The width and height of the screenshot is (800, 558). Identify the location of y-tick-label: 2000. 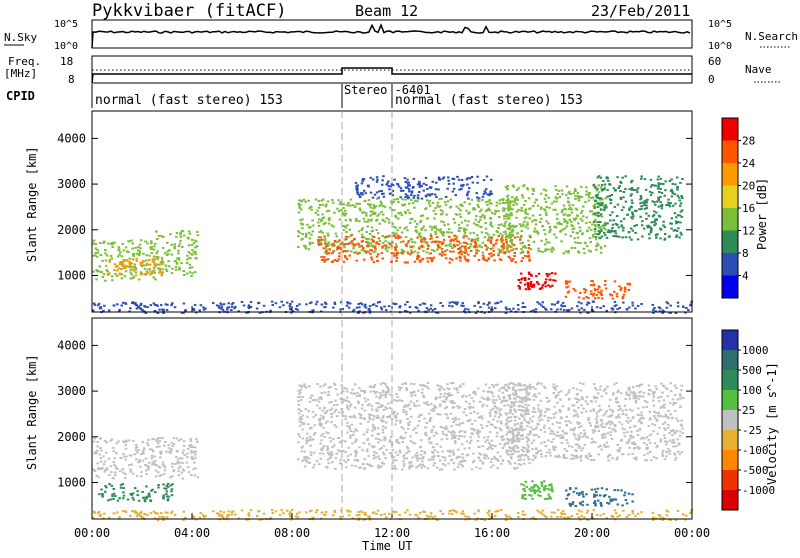
(71, 230).